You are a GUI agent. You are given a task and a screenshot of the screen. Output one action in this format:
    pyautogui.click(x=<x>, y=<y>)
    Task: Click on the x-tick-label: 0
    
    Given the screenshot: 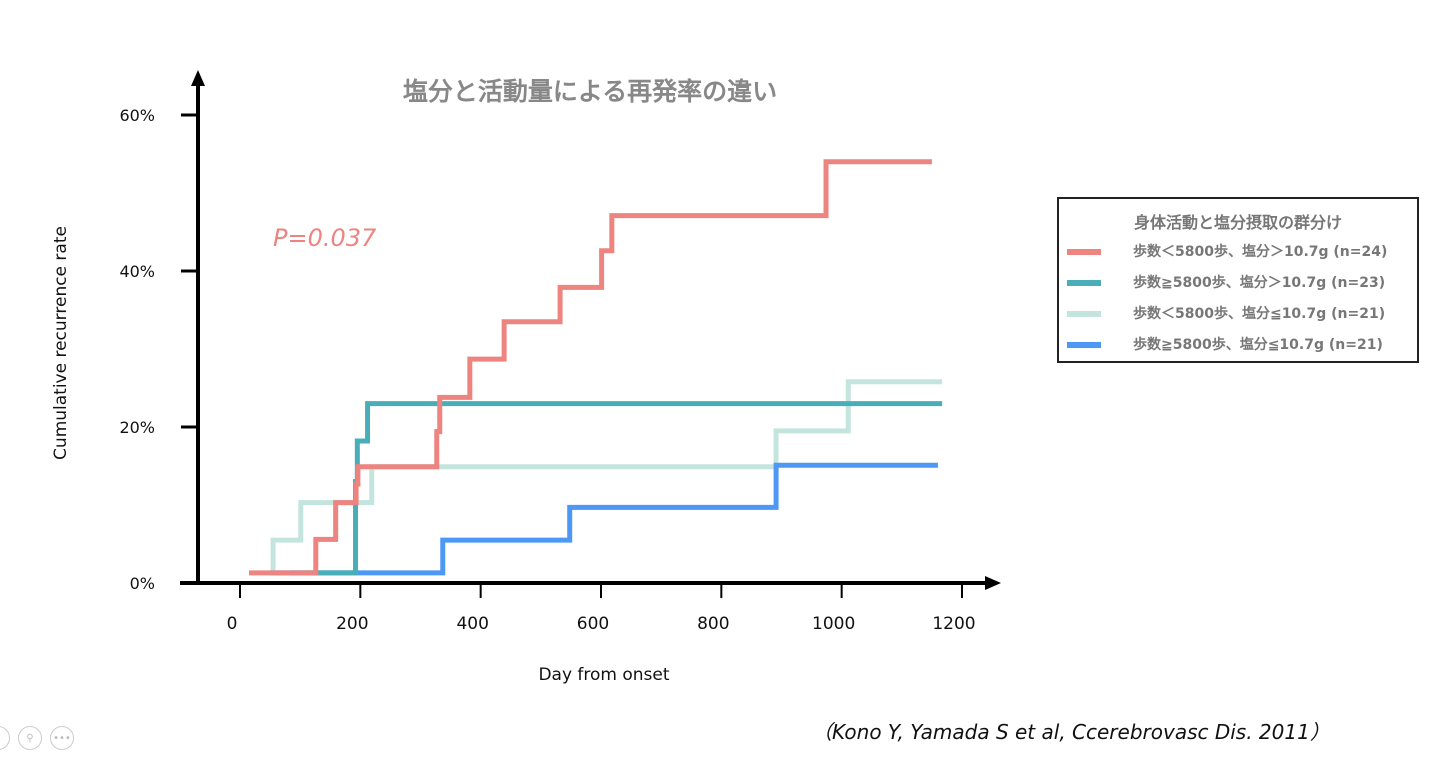 What is the action you would take?
    pyautogui.click(x=232, y=624)
    